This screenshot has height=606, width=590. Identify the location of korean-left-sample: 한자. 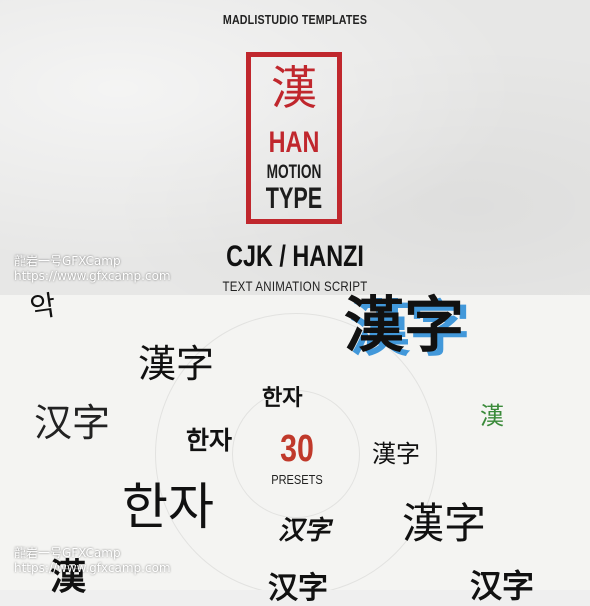
(209, 440).